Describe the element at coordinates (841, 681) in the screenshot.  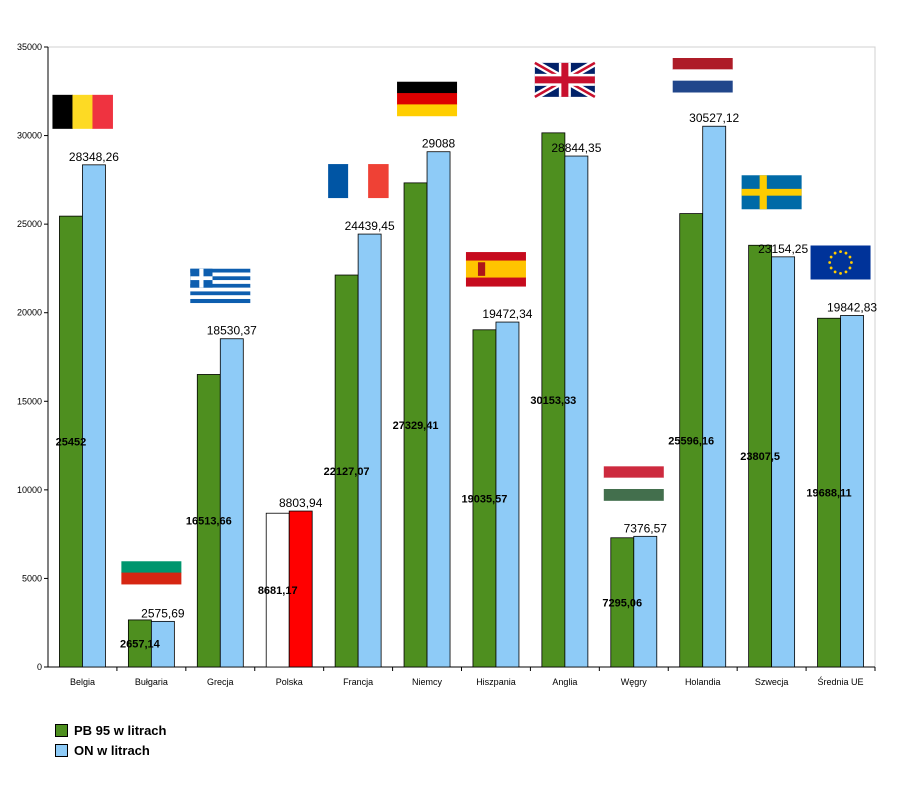
I see `category-label-srednia-ue: Średnia UE` at that location.